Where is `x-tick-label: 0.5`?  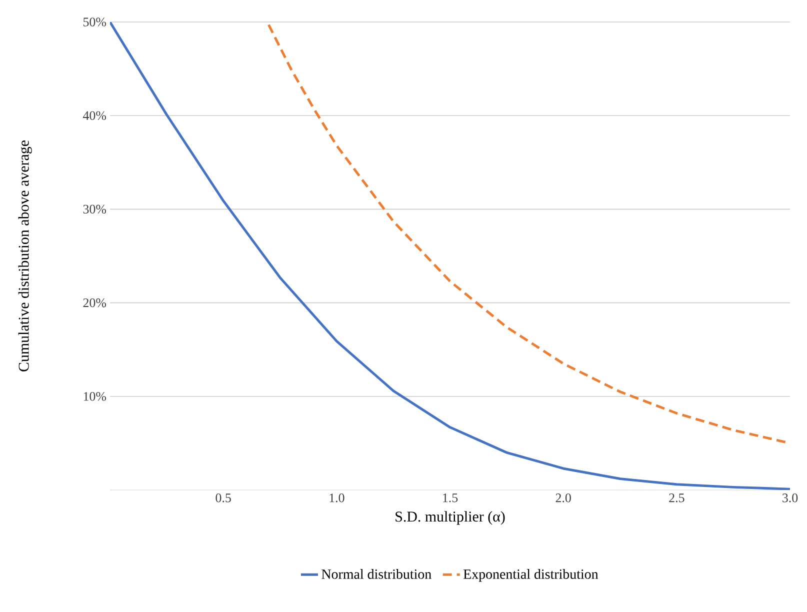 x-tick-label: 0.5 is located at coordinates (223, 498).